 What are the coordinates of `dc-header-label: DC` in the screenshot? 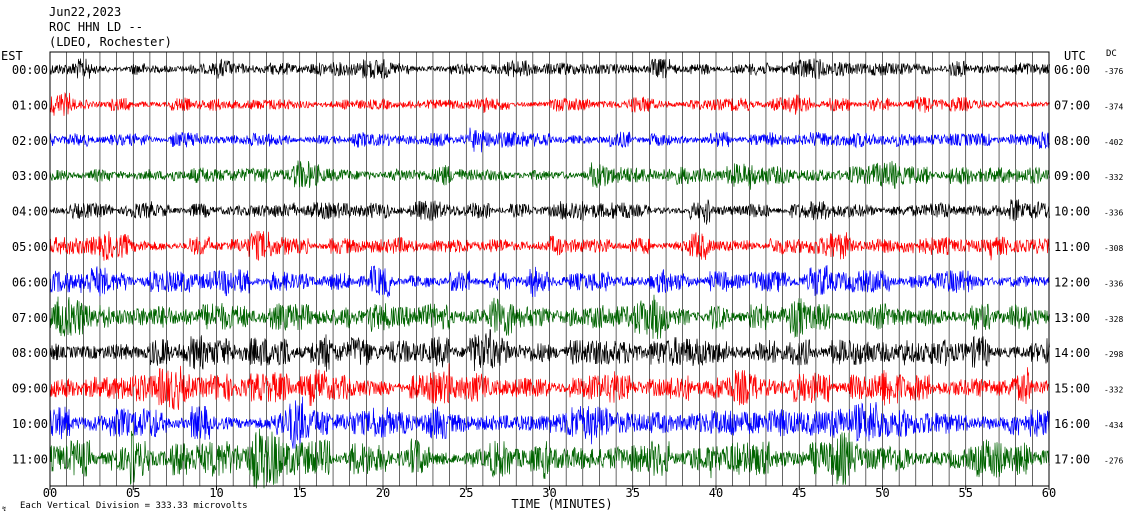 It's located at (1111, 54).